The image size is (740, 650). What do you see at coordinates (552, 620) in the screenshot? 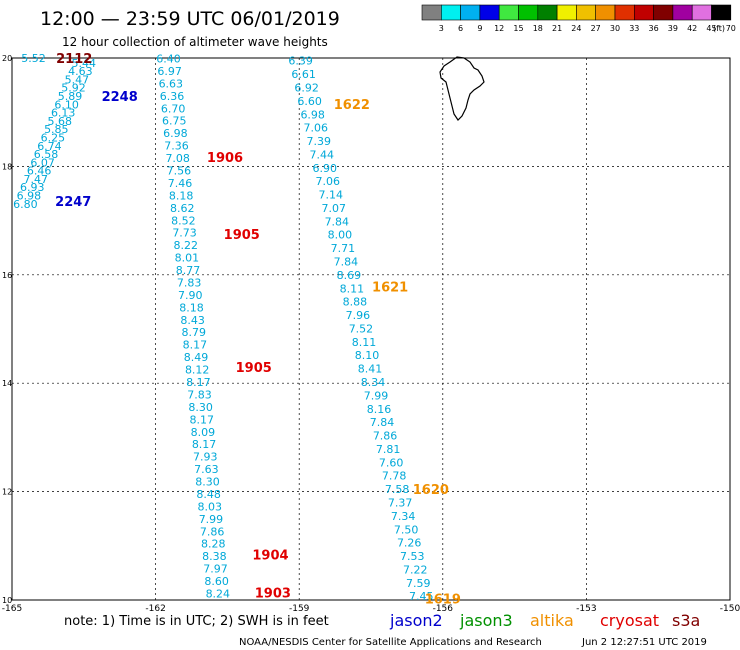
I see `satellite-name: altika` at bounding box center [552, 620].